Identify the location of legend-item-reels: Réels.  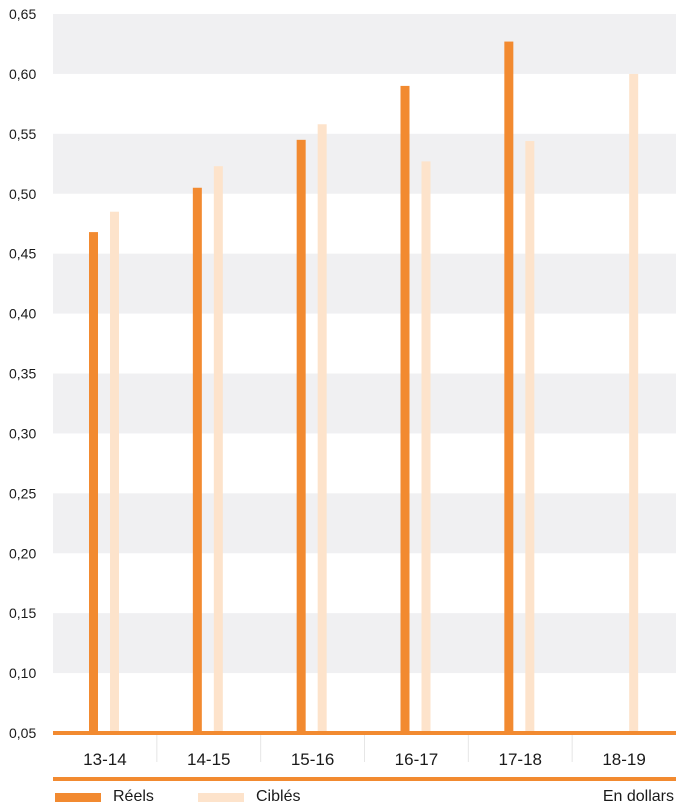
(104, 797).